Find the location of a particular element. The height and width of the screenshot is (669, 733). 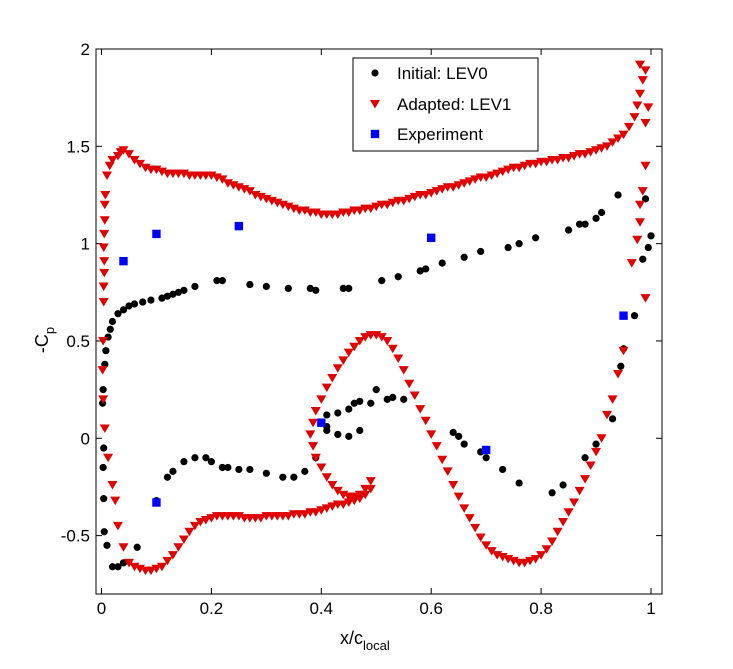

x-tick-labels: 0 0.2 0.4 0.6 0.8 1 is located at coordinates (376, 608).